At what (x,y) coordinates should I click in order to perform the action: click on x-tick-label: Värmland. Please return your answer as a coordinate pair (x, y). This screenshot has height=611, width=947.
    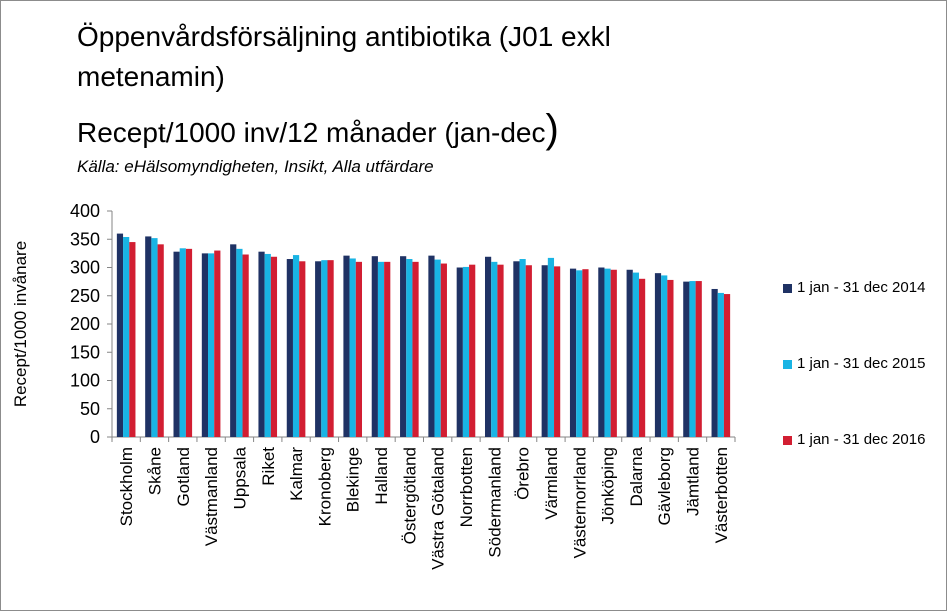
    Looking at the image, I should click on (551, 483).